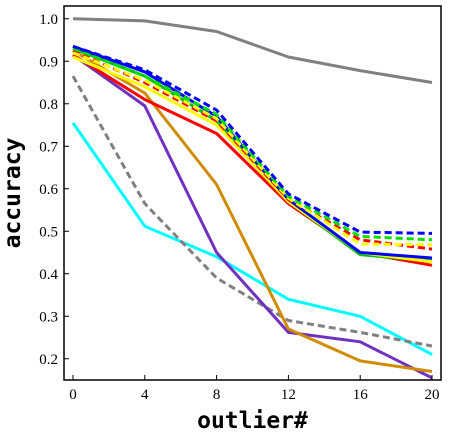 This screenshot has height=440, width=450. Describe the element at coordinates (48, 275) in the screenshot. I see `y-tick-label: 0.4` at that location.